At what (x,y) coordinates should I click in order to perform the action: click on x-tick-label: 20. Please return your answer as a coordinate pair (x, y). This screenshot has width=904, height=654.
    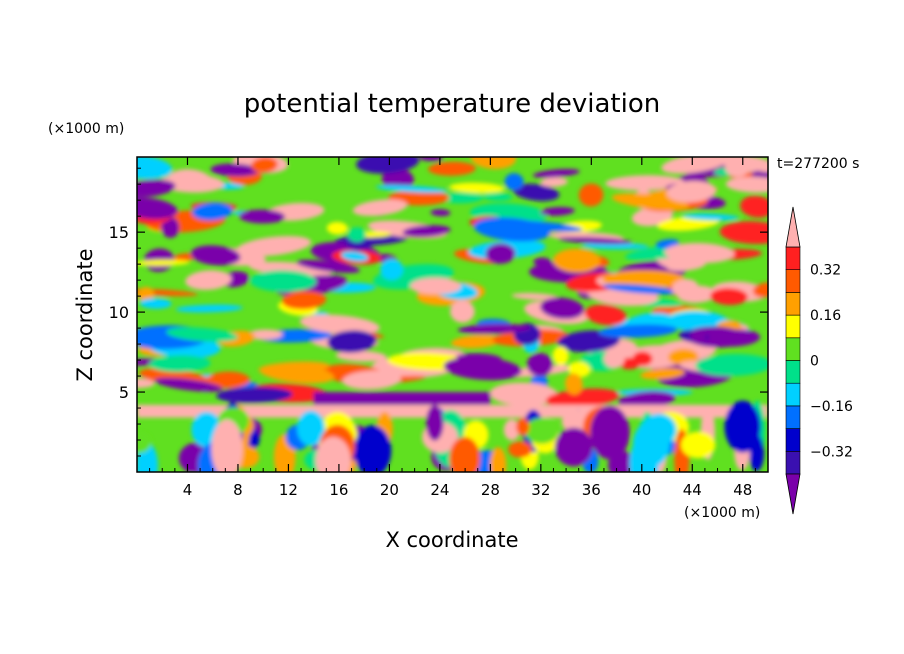
    Looking at the image, I should click on (389, 490).